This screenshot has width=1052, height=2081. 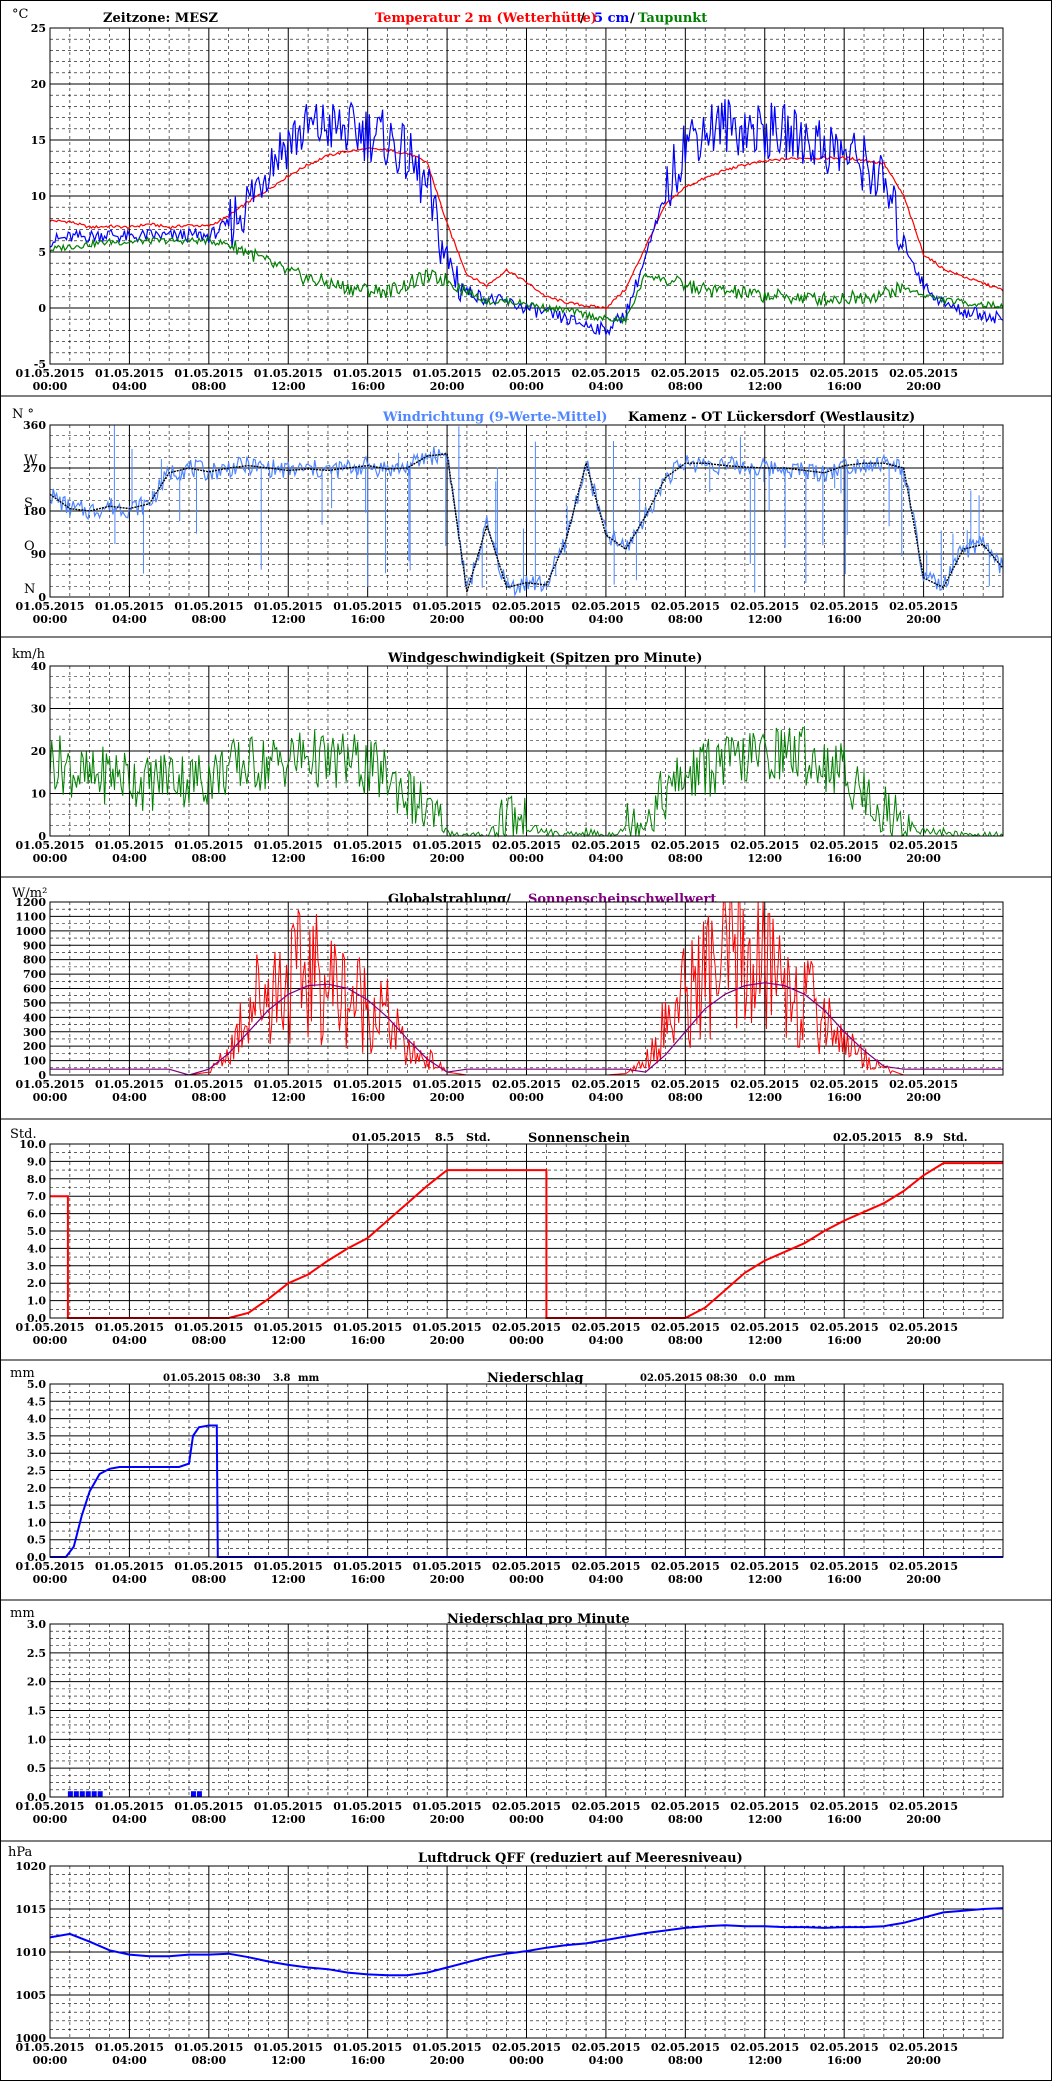 I want to click on y-tick-label: 1.5, so click(x=36, y=1711).